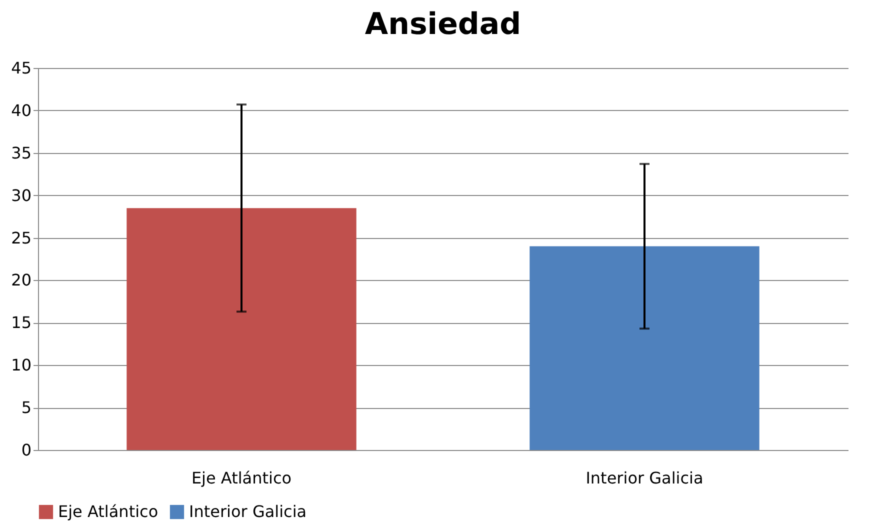 This screenshot has width=878, height=525. Describe the element at coordinates (21, 322) in the screenshot. I see `y-tick-label: 15` at that location.